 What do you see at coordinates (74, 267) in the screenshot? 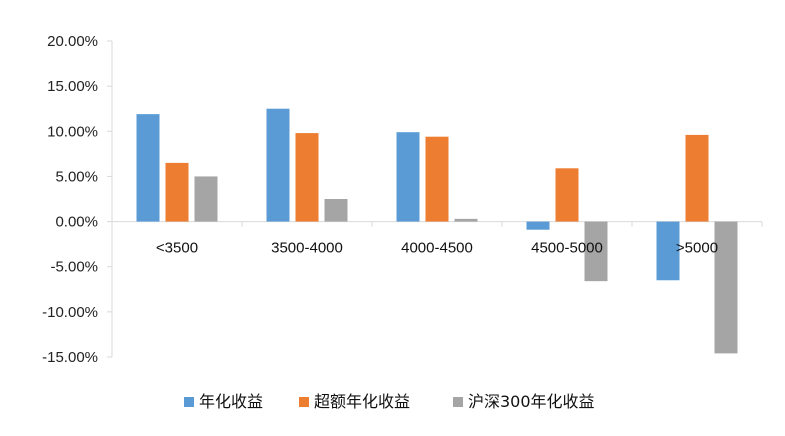
I see `y-tick-label: -5.00%` at bounding box center [74, 267].